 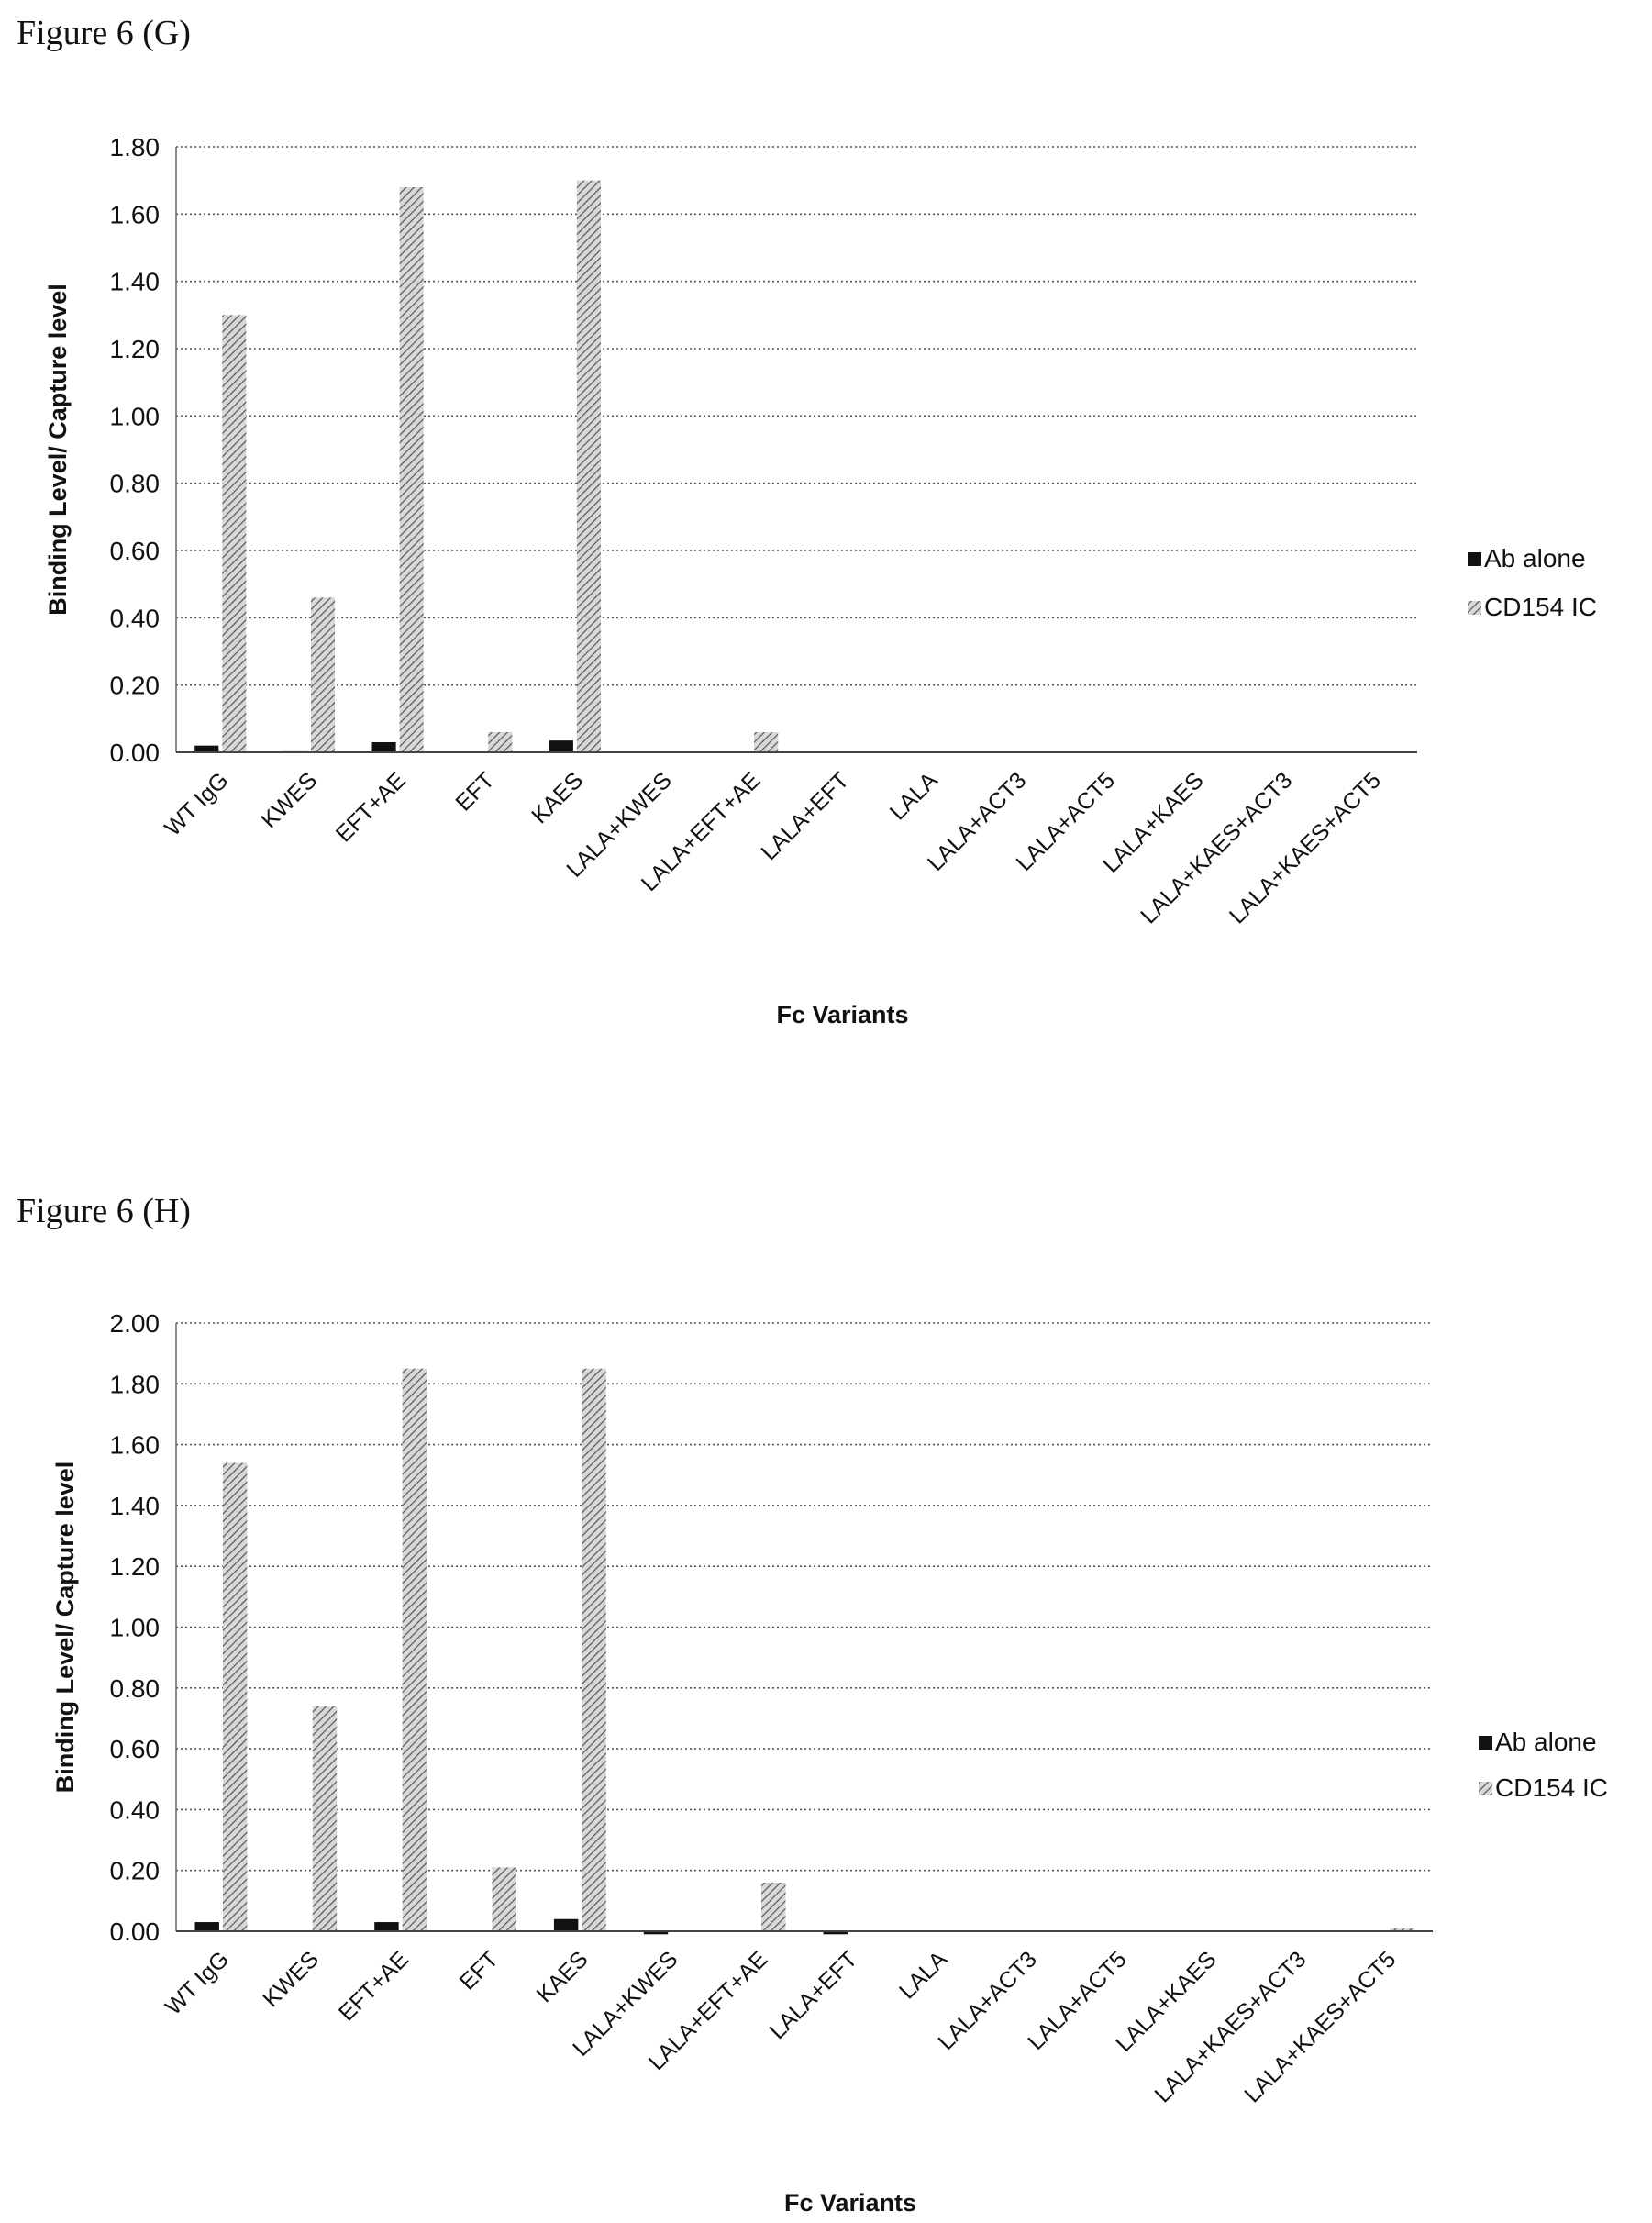 I want to click on figure-h-title: Figure 6 (H), so click(x=104, y=1211).